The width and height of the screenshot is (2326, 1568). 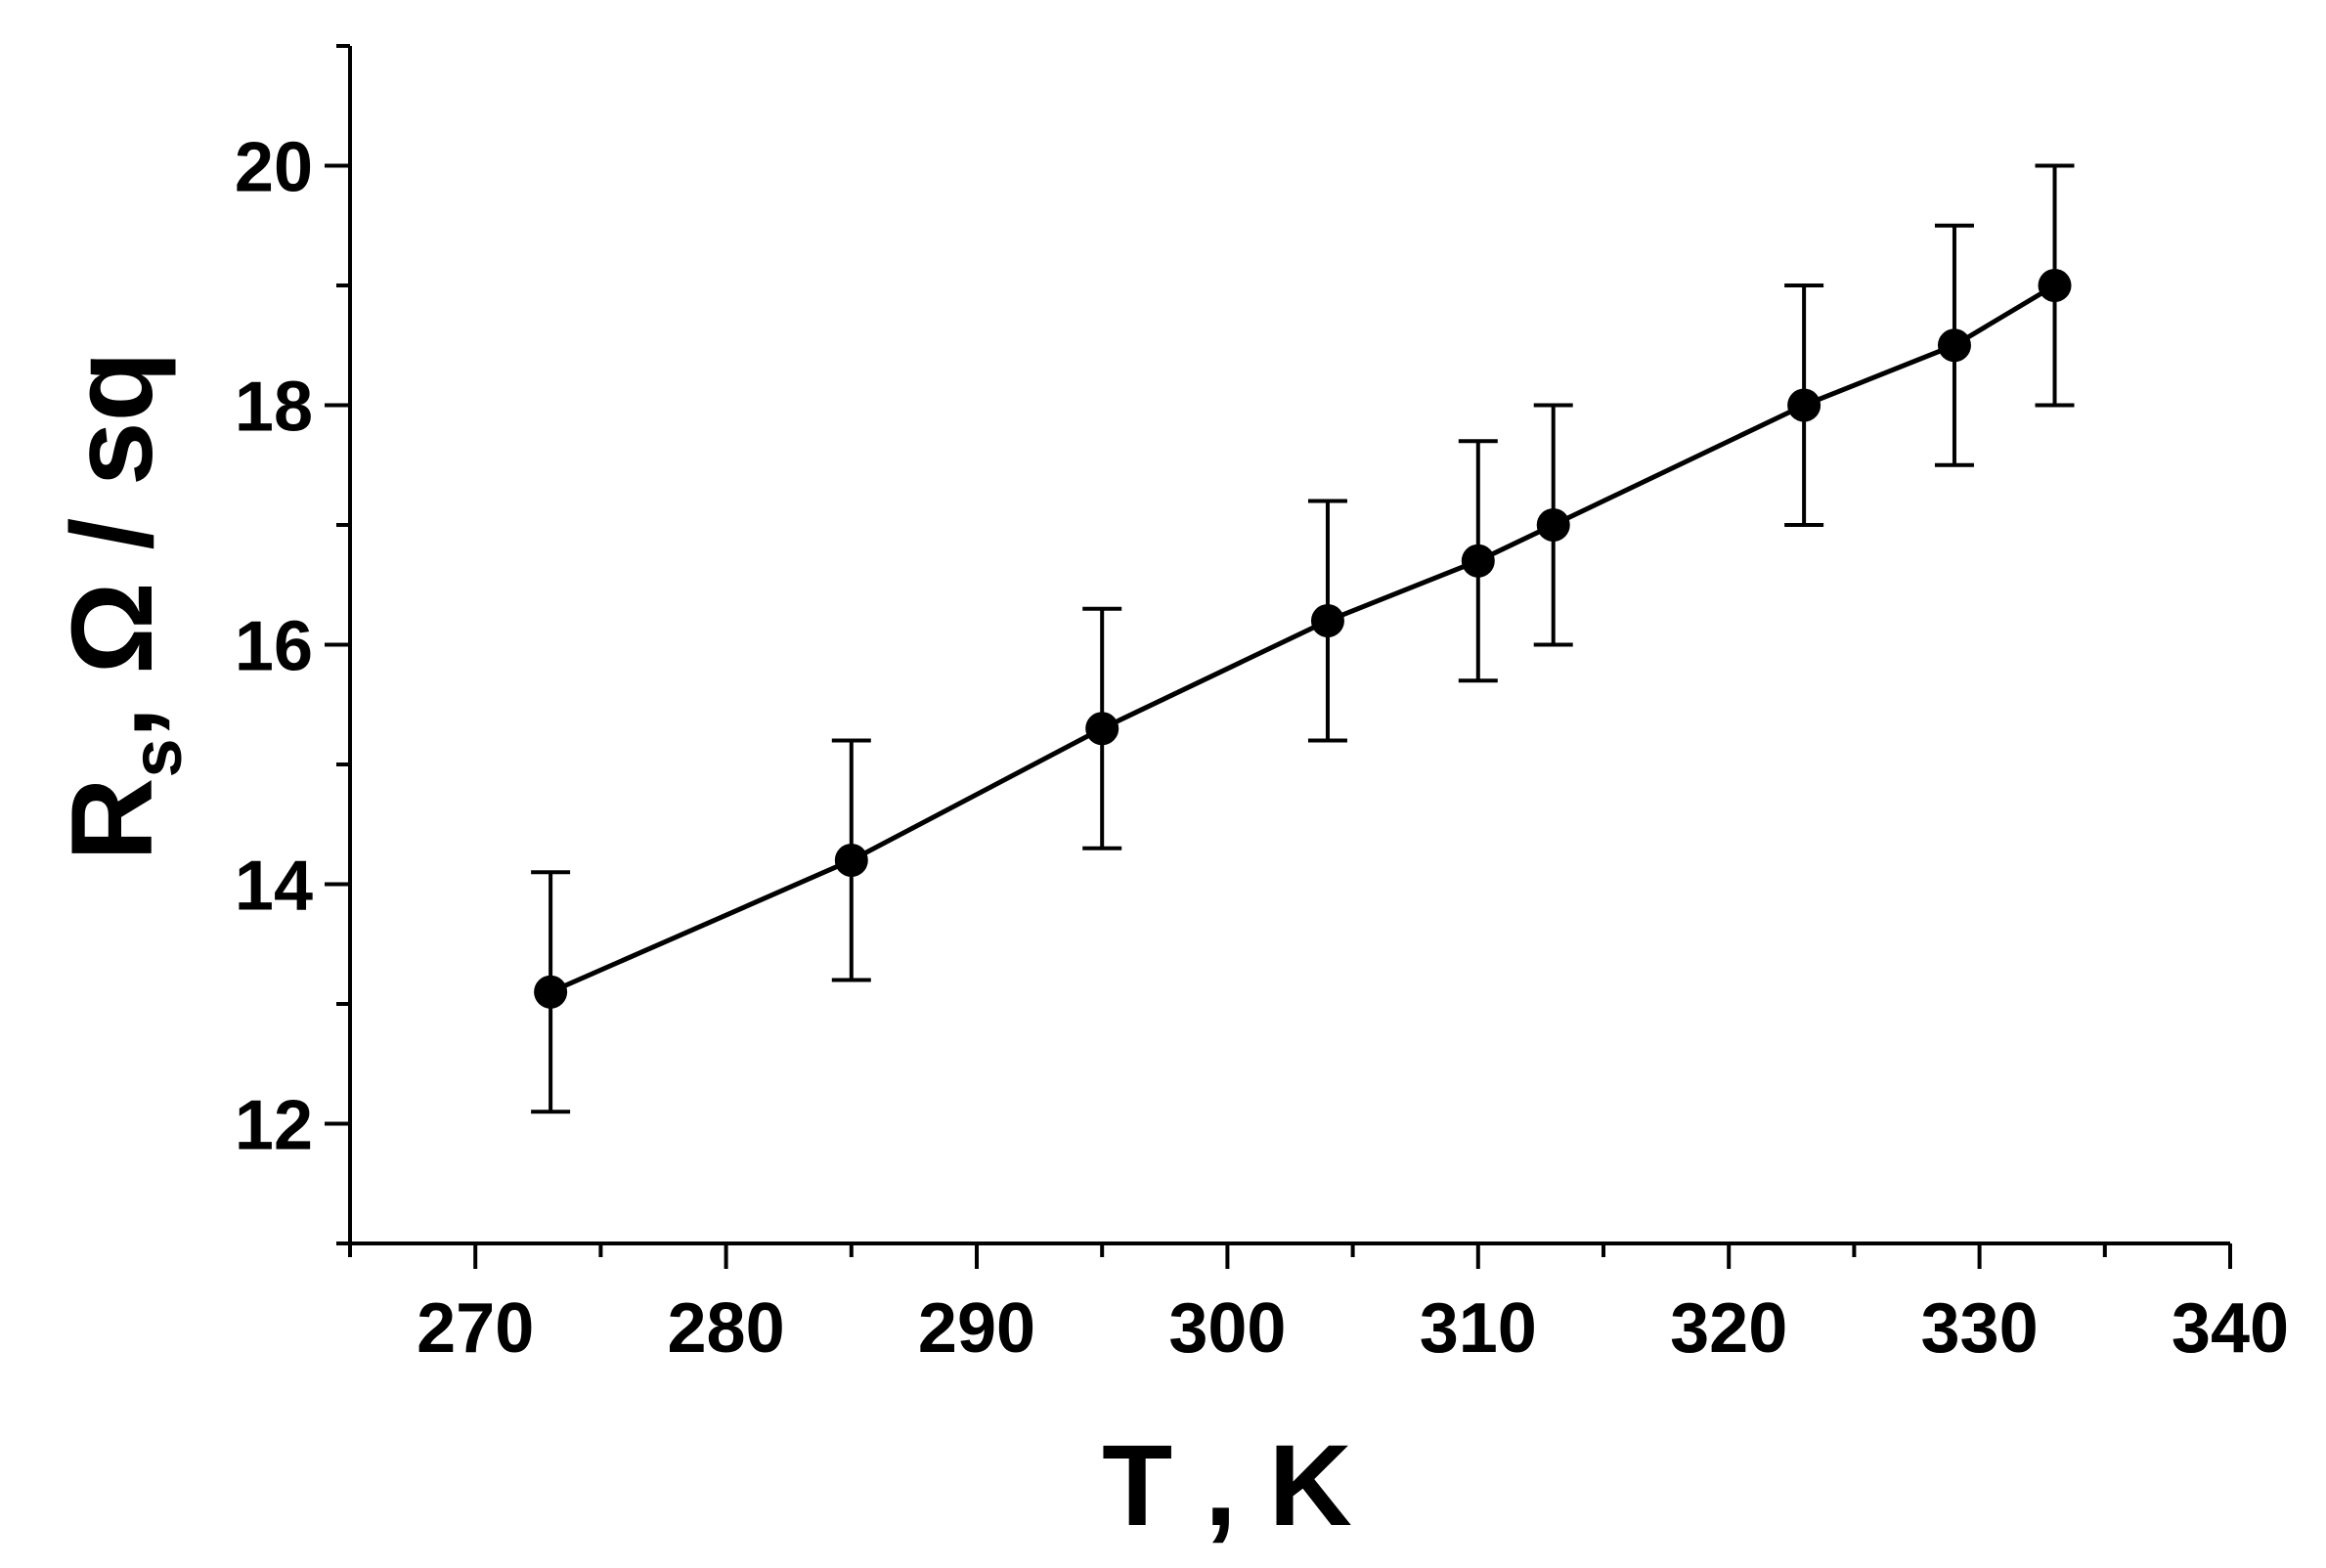 I want to click on y-tick-label: 18, so click(x=274, y=408).